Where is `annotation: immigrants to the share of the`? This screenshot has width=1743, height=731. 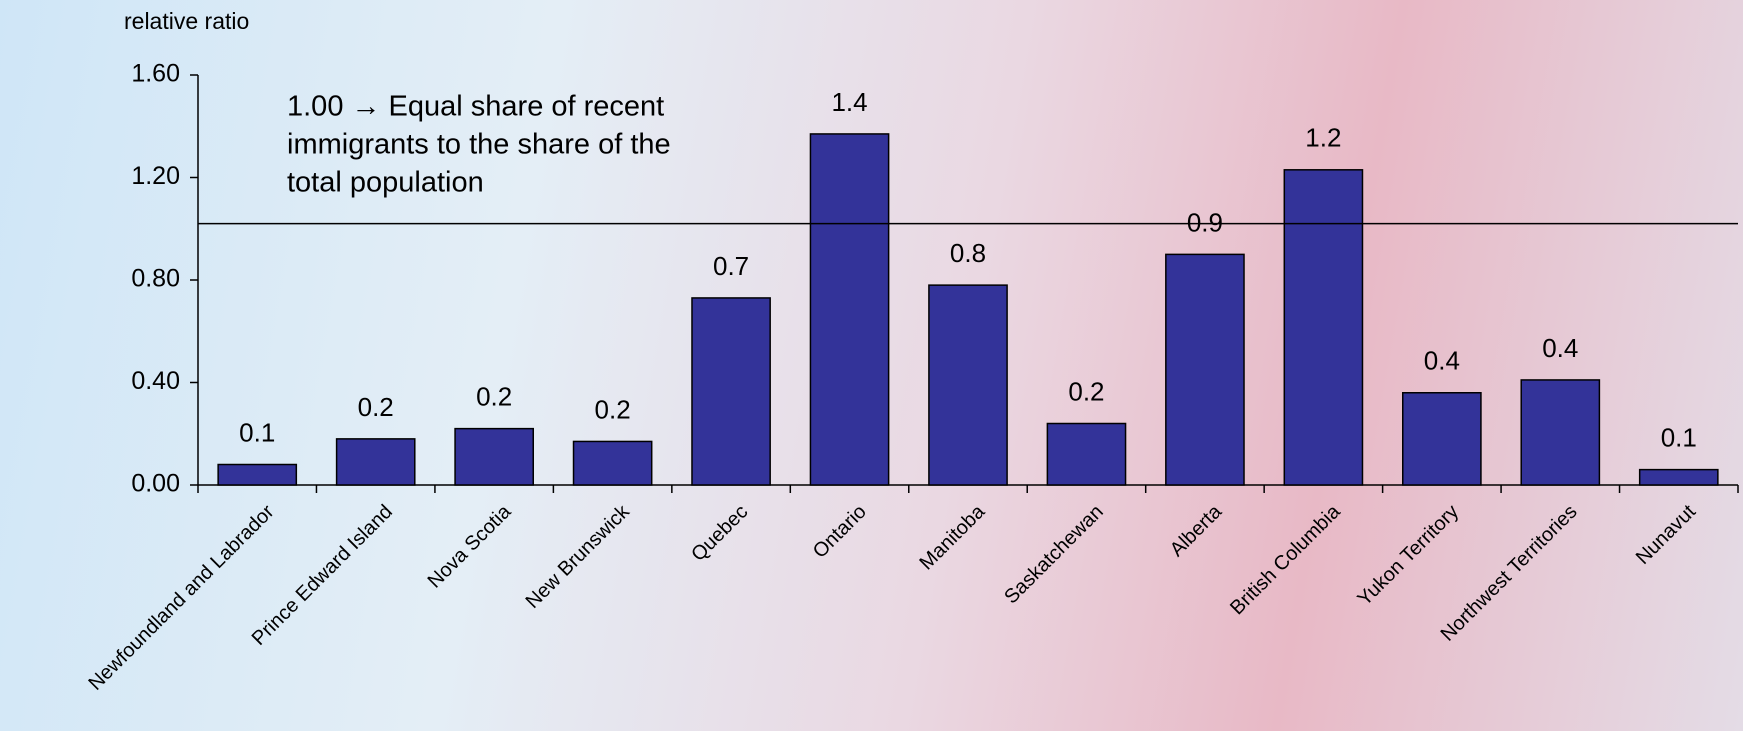 annotation: immigrants to the share of the is located at coordinates (479, 145).